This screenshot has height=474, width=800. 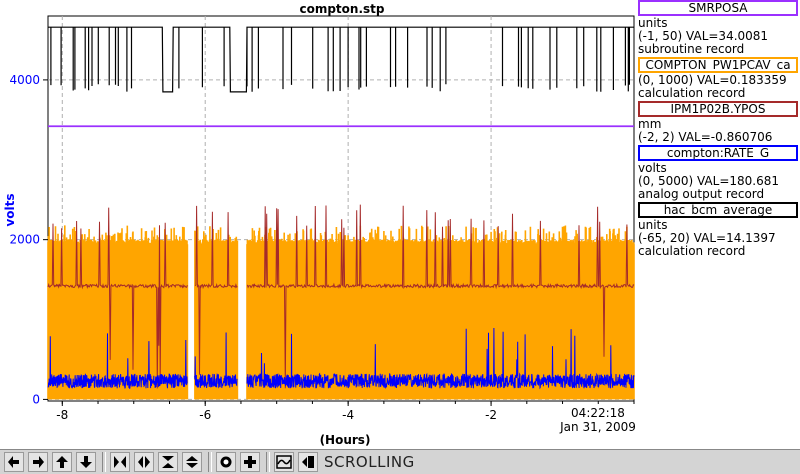 What do you see at coordinates (308, 462) in the screenshot?
I see `screenshot-icon` at bounding box center [308, 462].